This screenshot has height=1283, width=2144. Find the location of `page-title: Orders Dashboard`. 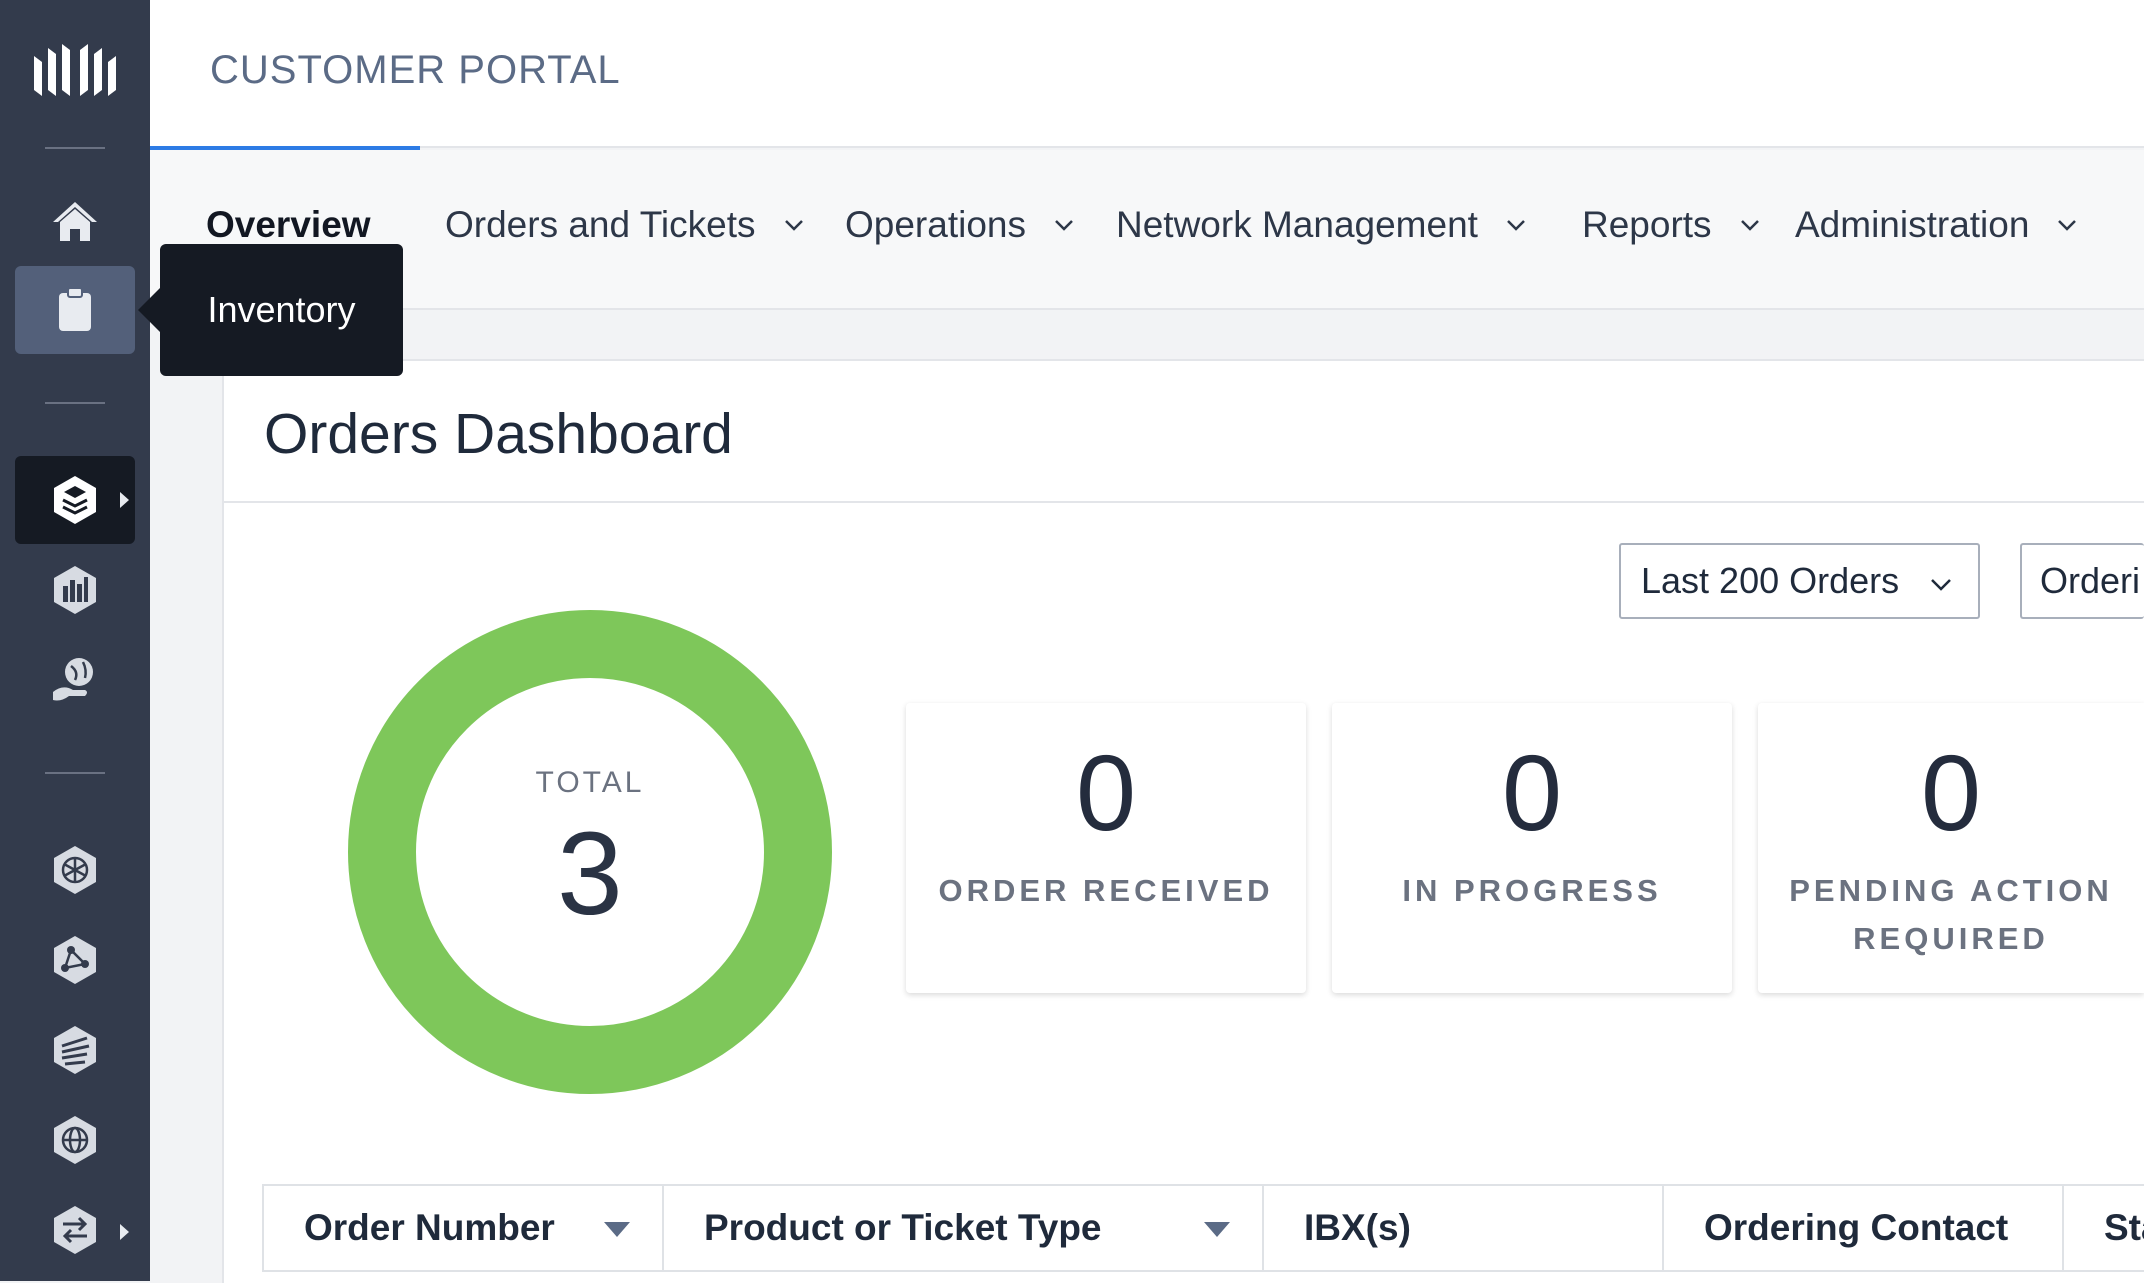

page-title: Orders Dashboard is located at coordinates (498, 434).